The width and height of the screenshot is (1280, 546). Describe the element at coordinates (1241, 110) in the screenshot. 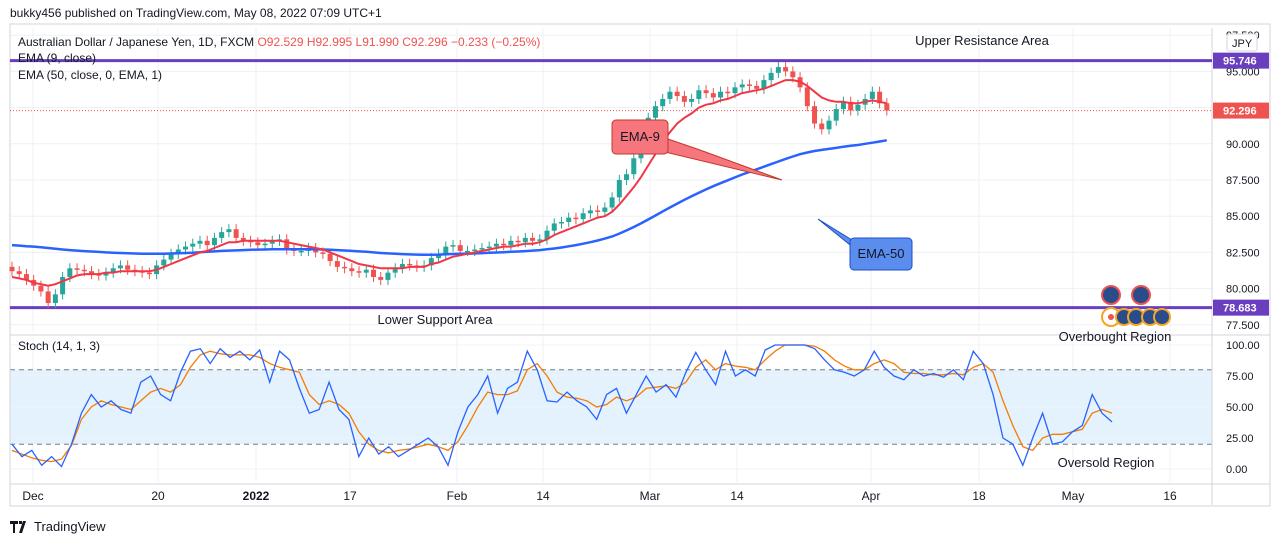

I see `last-price-badge` at that location.